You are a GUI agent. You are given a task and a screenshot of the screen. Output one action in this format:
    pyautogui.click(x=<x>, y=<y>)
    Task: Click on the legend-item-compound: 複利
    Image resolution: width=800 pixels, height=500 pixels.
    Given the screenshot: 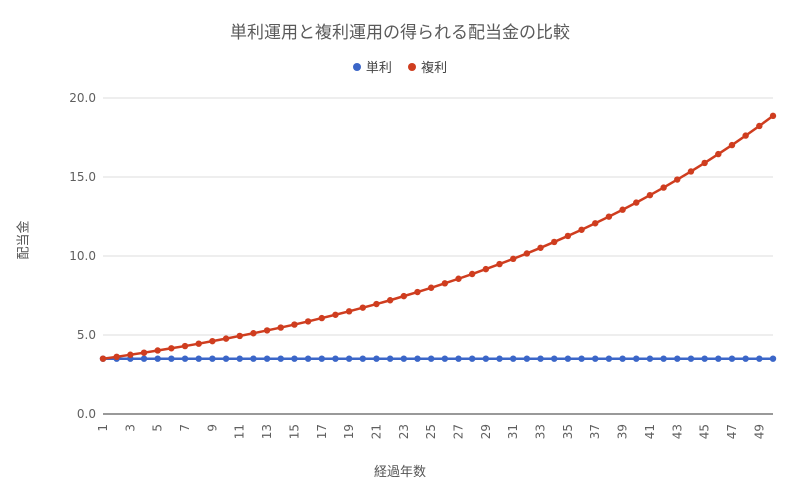 What is the action you would take?
    pyautogui.click(x=427, y=66)
    